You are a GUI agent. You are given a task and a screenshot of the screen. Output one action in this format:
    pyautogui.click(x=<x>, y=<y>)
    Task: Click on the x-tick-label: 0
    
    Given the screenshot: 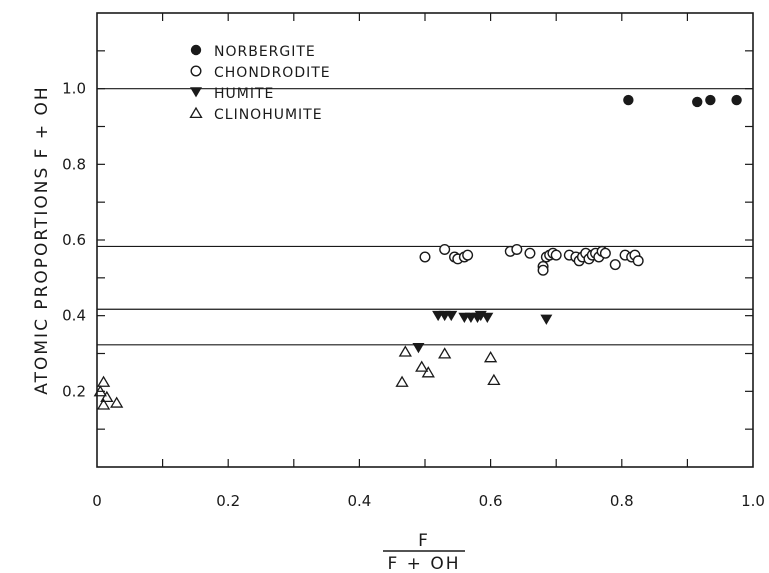 What is the action you would take?
    pyautogui.click(x=97, y=501)
    